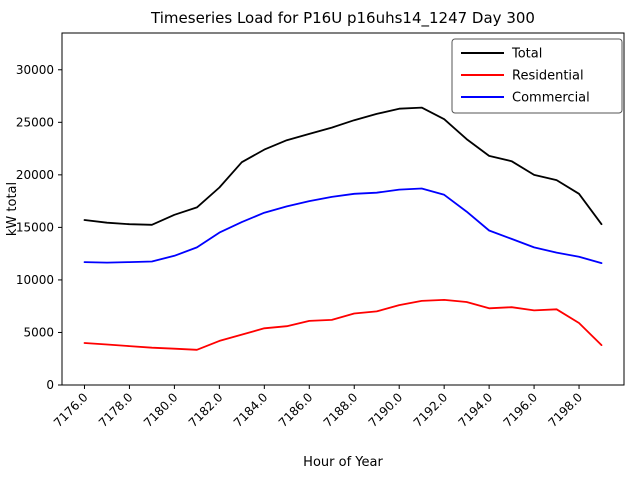 The width and height of the screenshot is (640, 480). Describe the element at coordinates (551, 98) in the screenshot. I see `legend-label-commercial: Commercial` at that location.